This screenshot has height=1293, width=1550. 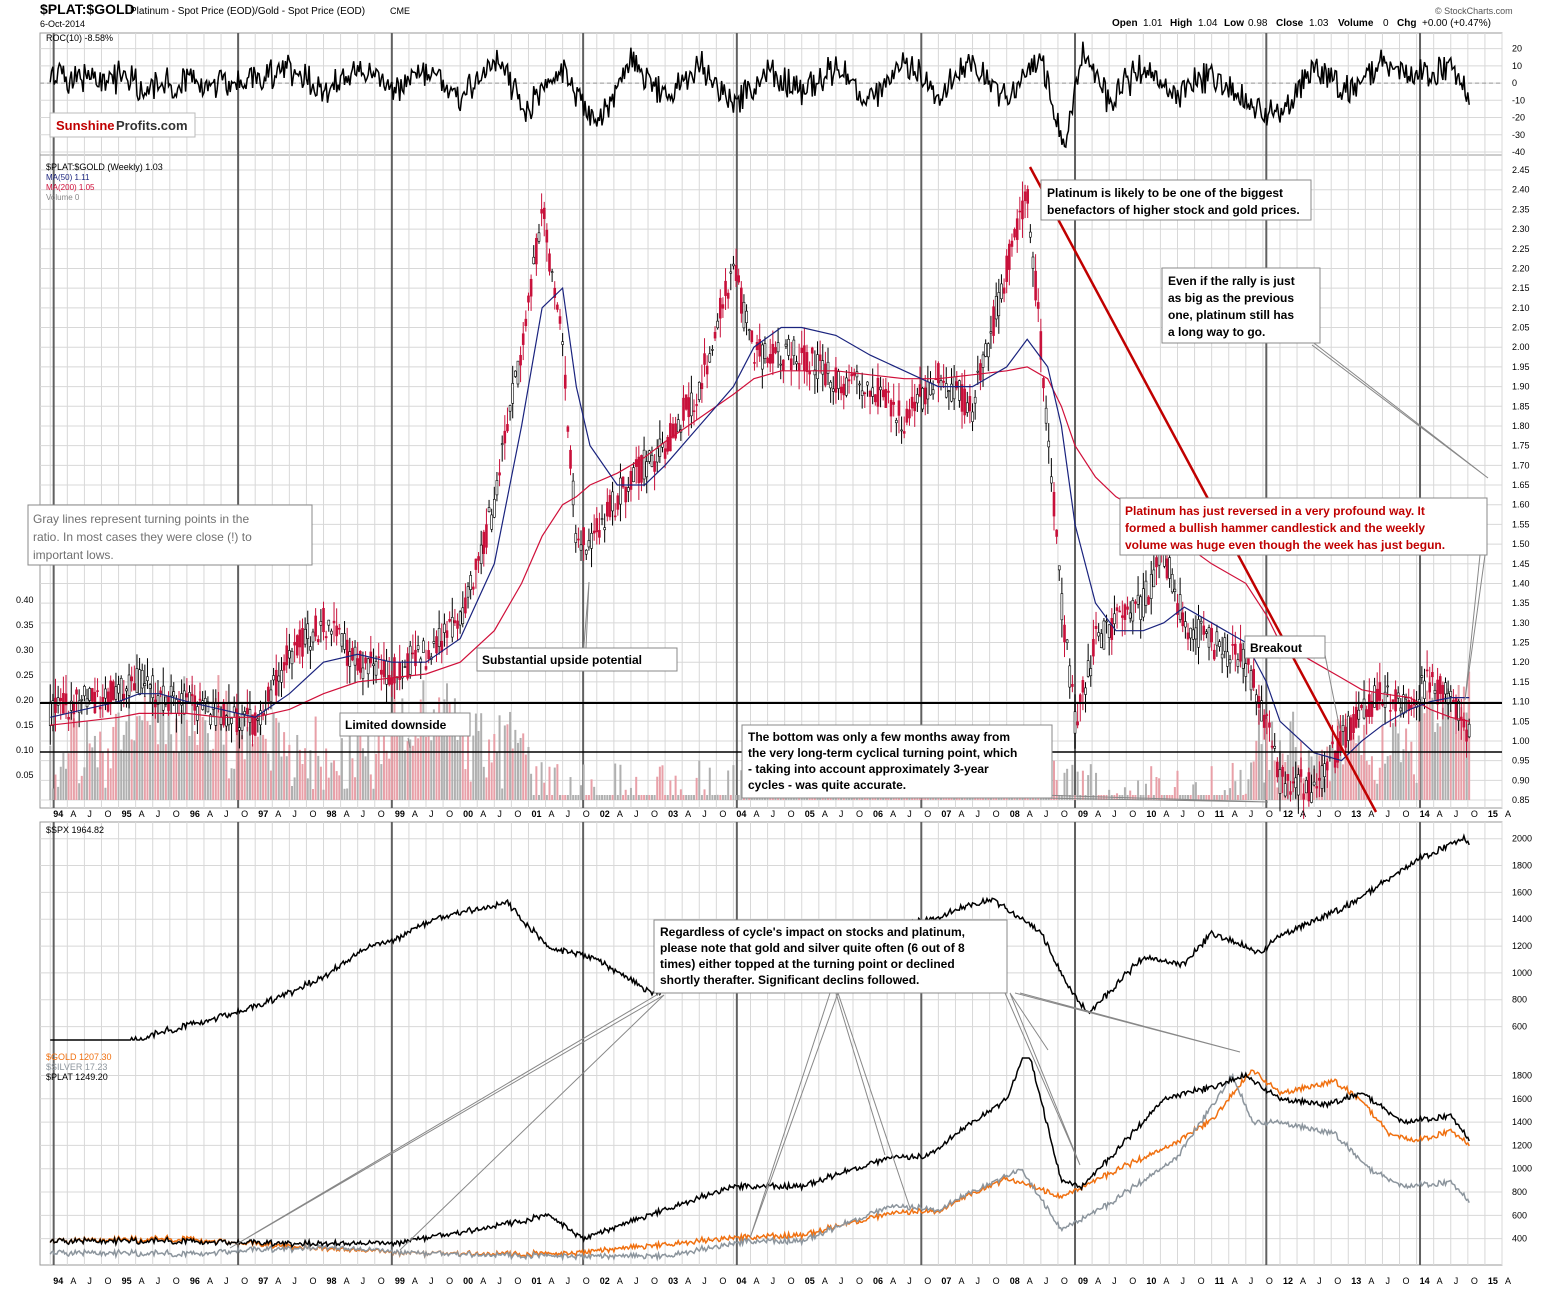 I want to click on x-tick-label: 96, so click(x=195, y=814).